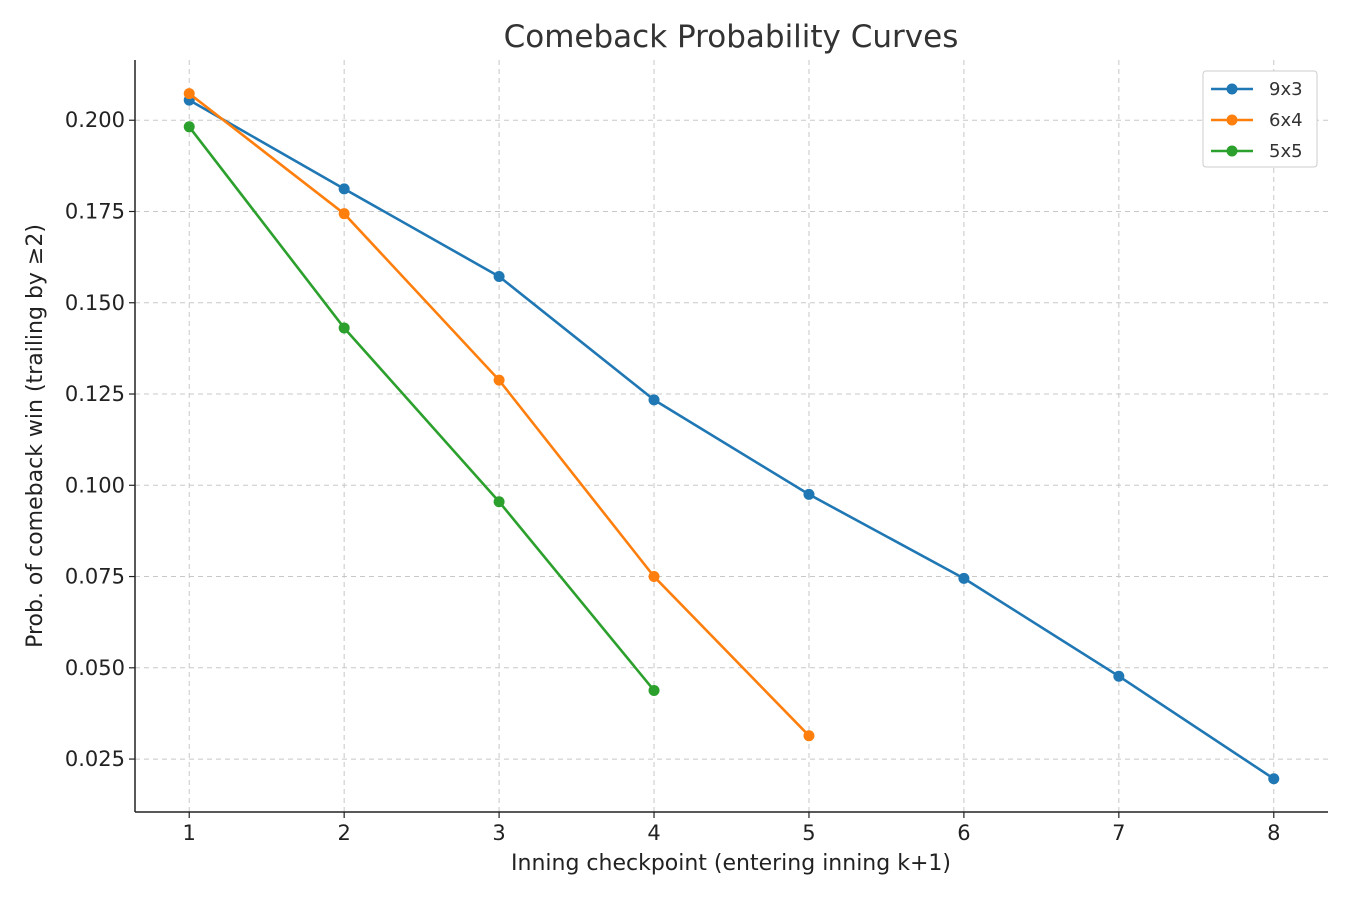 This screenshot has height=900, width=1350. I want to click on legend: 9x3 6x4 5x5, so click(1260, 119).